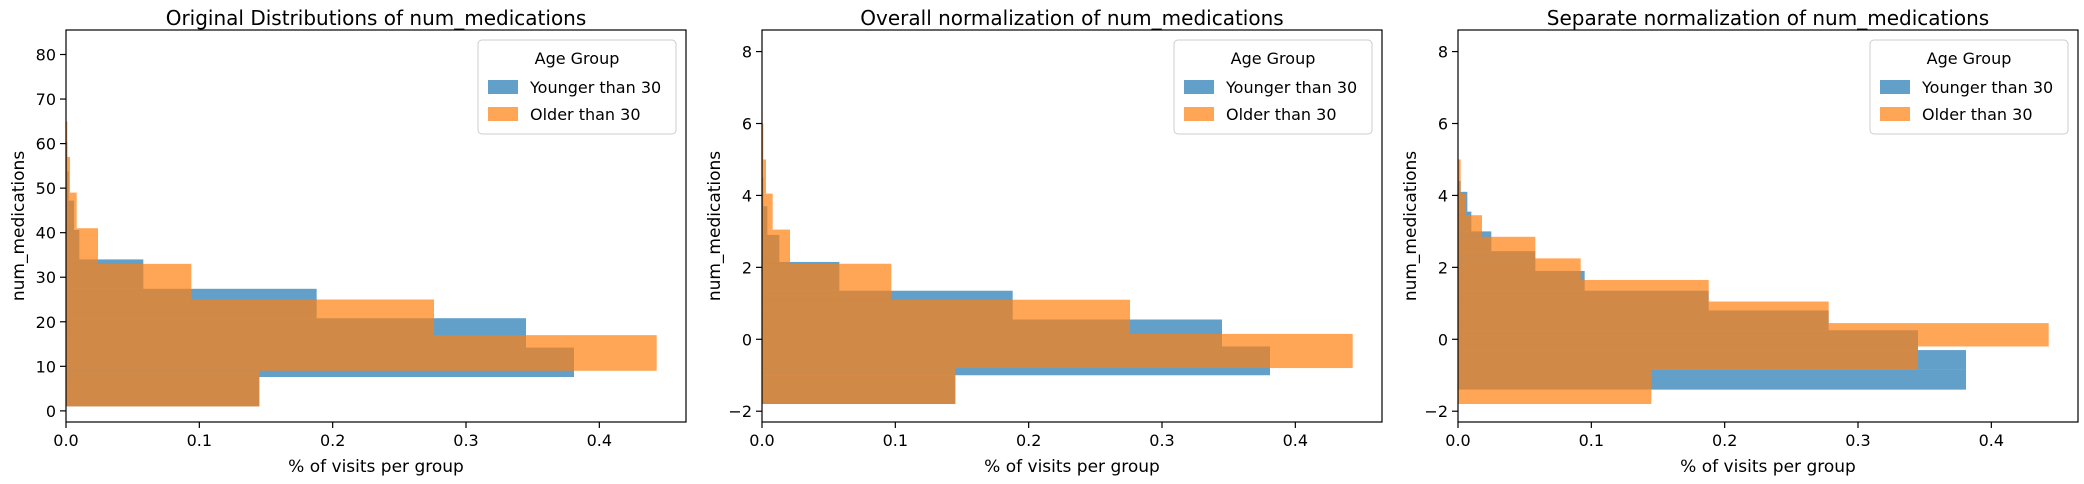  What do you see at coordinates (1071, 18) in the screenshot?
I see `chart-title: Overall normalization of num_medications` at bounding box center [1071, 18].